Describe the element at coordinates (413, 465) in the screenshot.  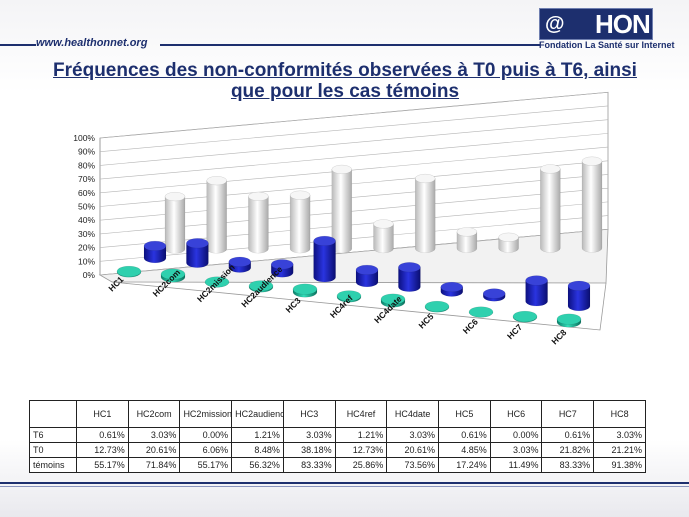
I see `table-cell: 73.56%` at that location.